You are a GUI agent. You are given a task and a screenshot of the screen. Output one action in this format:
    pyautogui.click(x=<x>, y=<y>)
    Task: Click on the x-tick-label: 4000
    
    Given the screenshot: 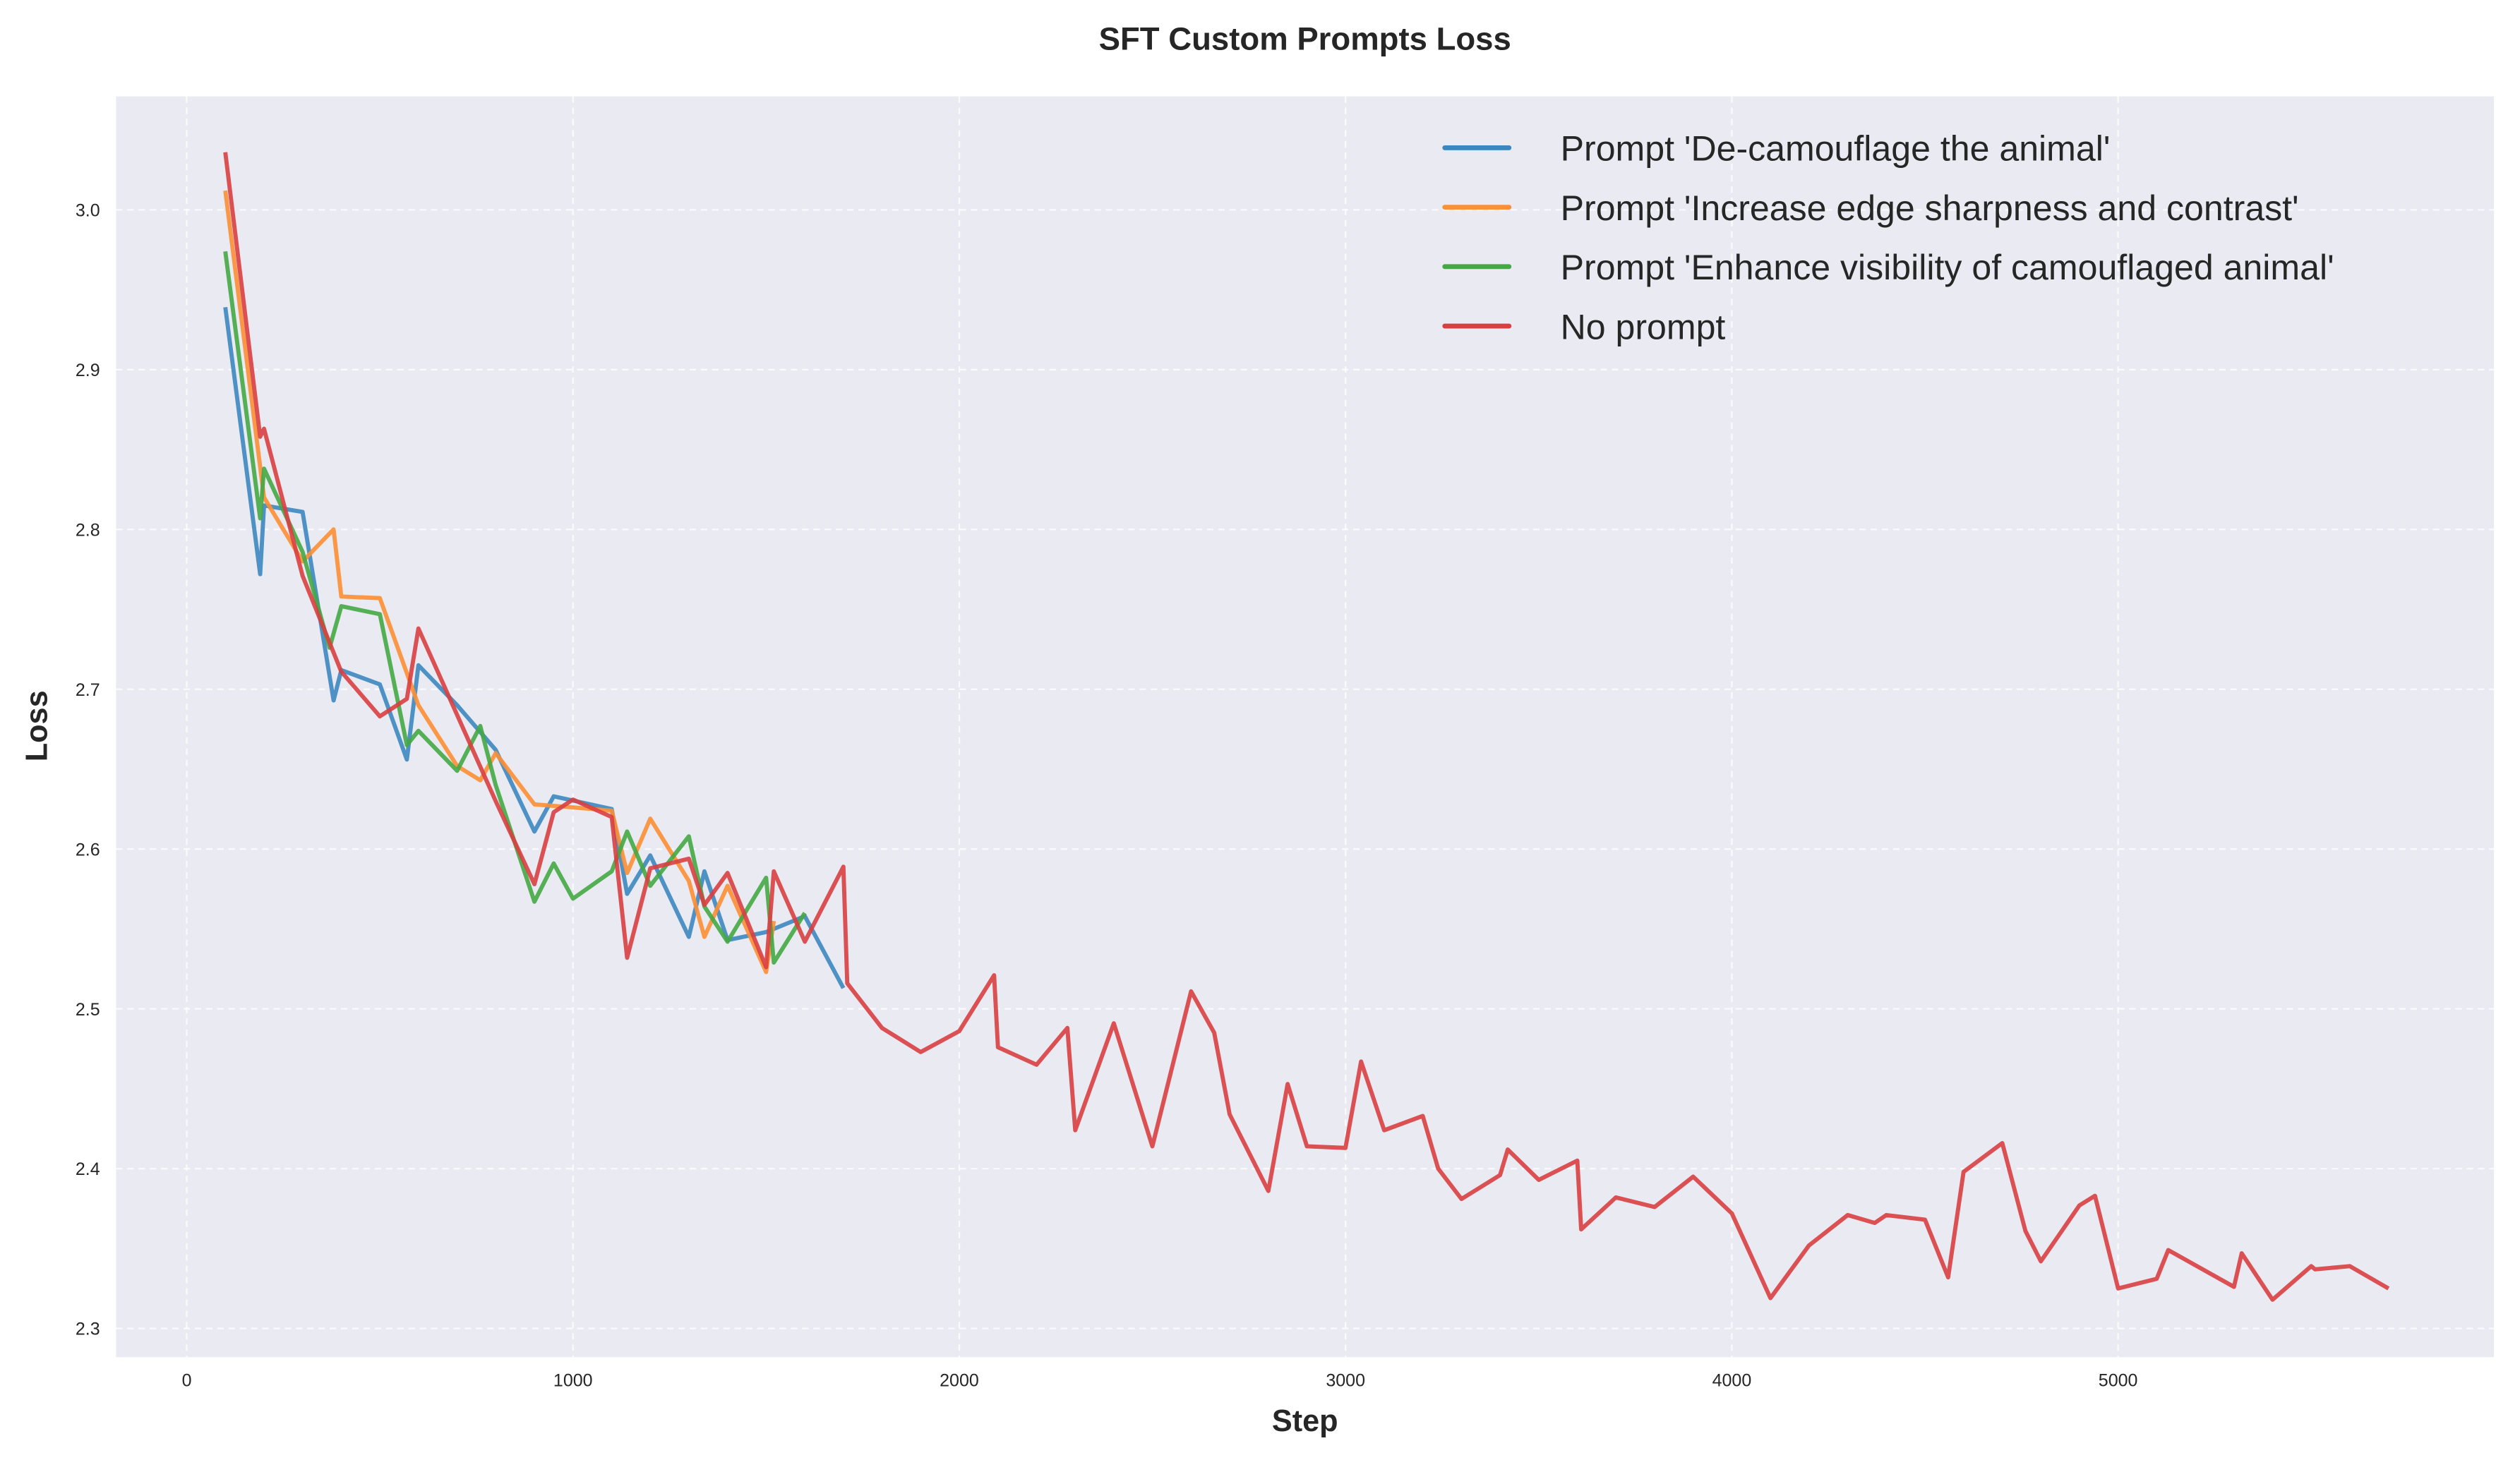 What is the action you would take?
    pyautogui.click(x=1732, y=1380)
    